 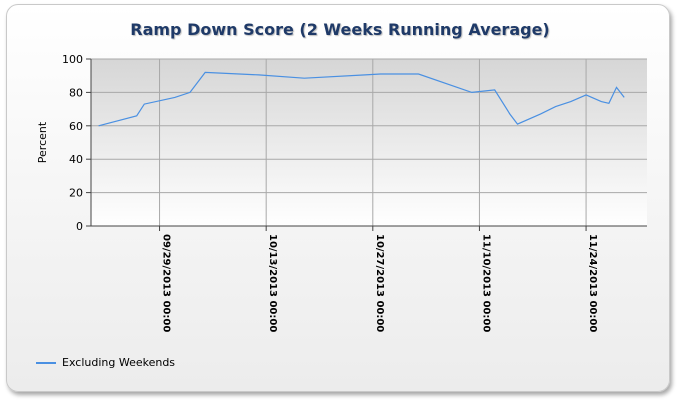 I want to click on x-tick-label: 11/24/2013 00:00, so click(x=592, y=283).